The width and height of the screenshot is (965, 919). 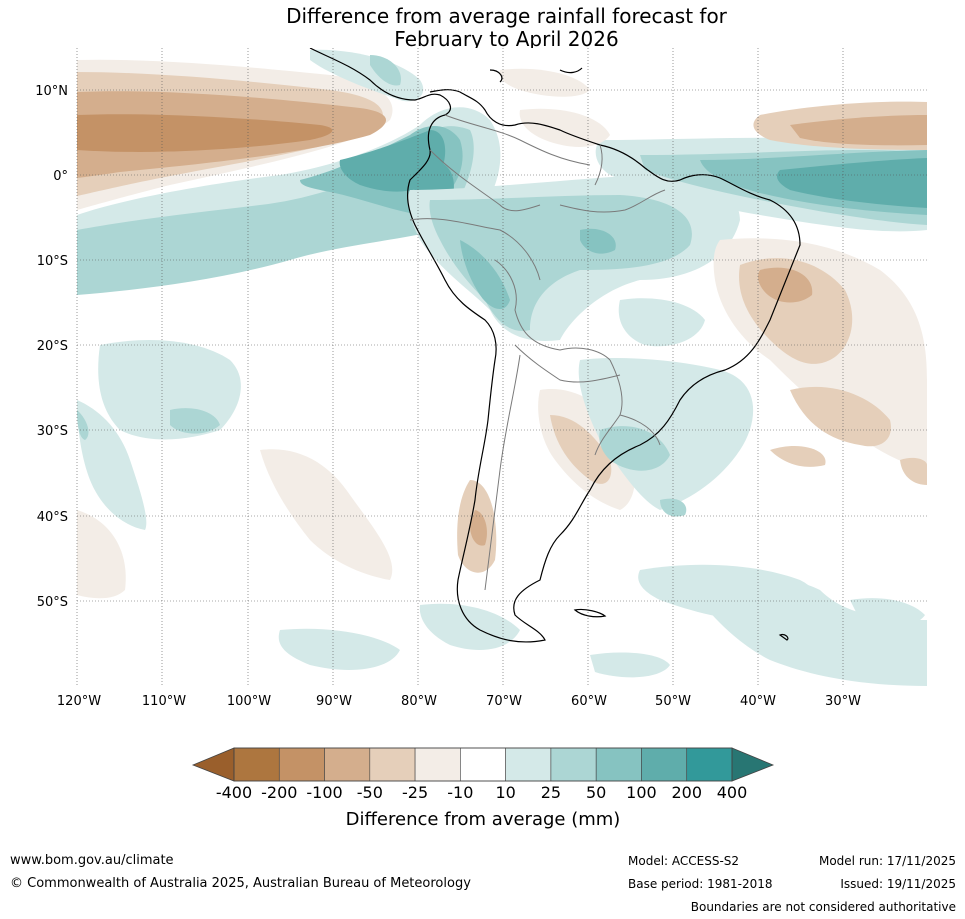 What do you see at coordinates (334, 701) in the screenshot?
I see `lon-label: 90°W` at bounding box center [334, 701].